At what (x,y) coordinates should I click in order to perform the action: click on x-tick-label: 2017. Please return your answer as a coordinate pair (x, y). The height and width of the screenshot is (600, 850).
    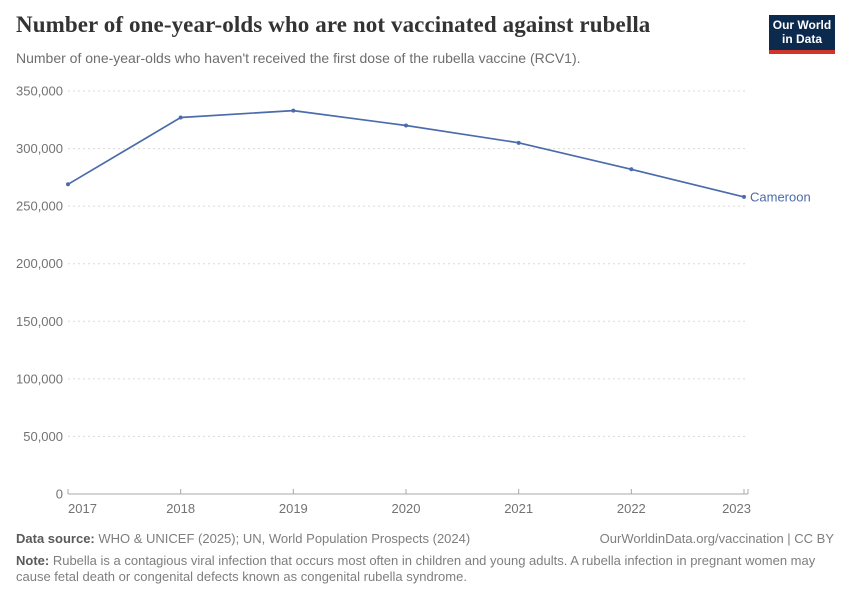
    Looking at the image, I should click on (82, 508).